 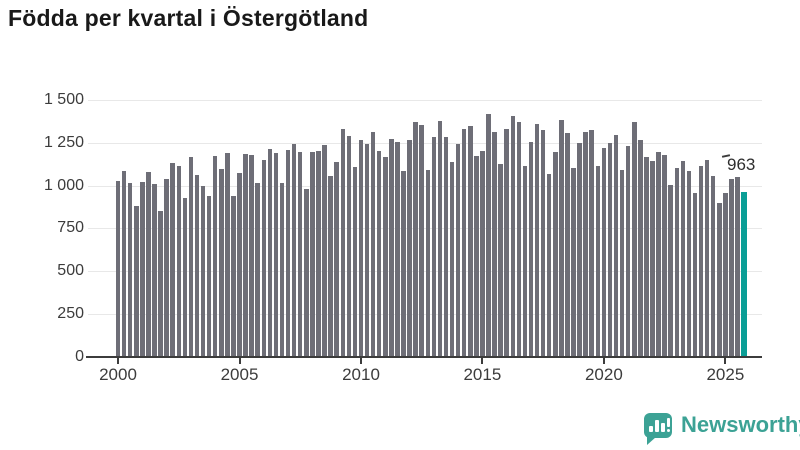 What do you see at coordinates (668, 422) in the screenshot?
I see `logo-exclamation-icon` at bounding box center [668, 422].